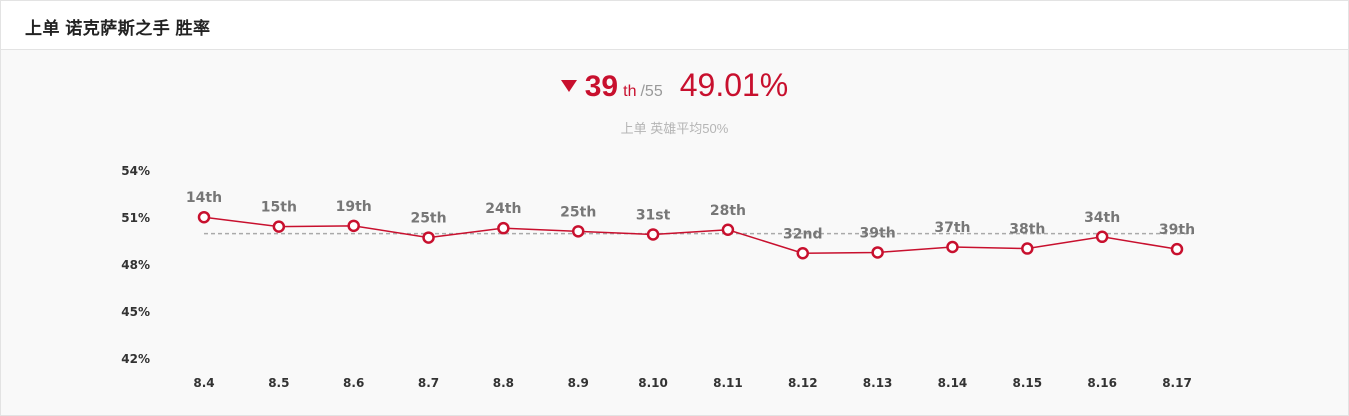  I want to click on y-tick-label: 45%, so click(135, 312).